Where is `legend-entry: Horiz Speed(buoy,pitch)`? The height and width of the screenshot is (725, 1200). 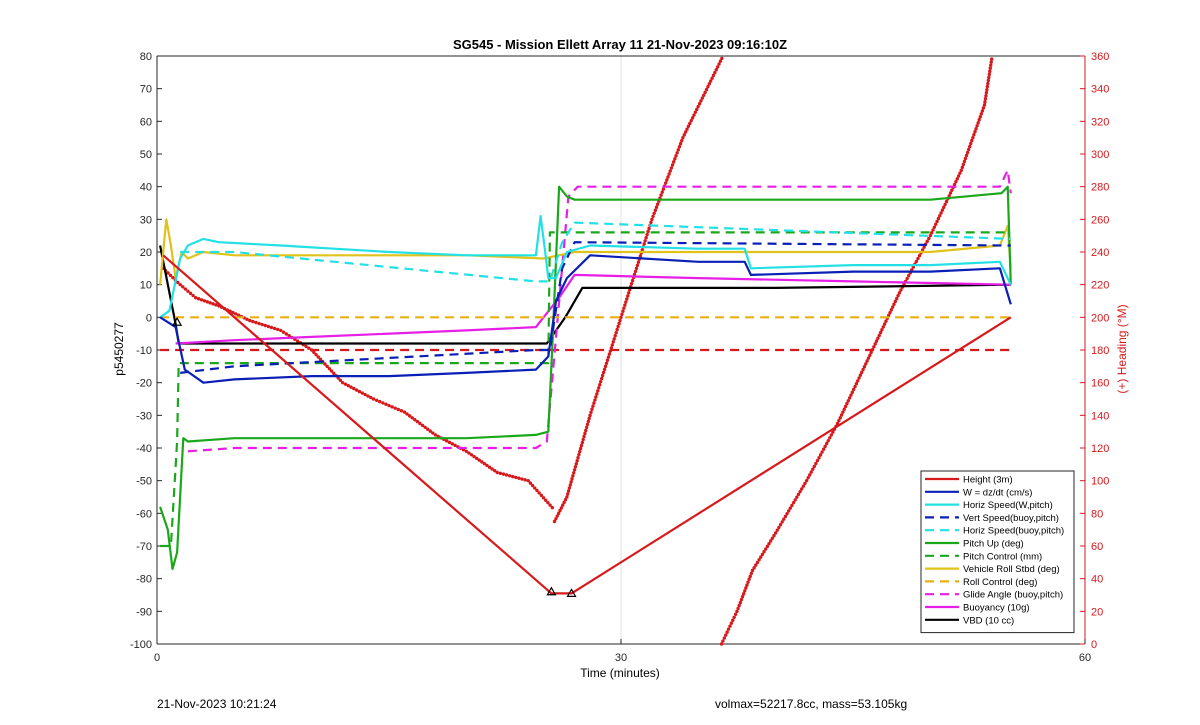 legend-entry: Horiz Speed(buoy,pitch) is located at coordinates (1013, 531).